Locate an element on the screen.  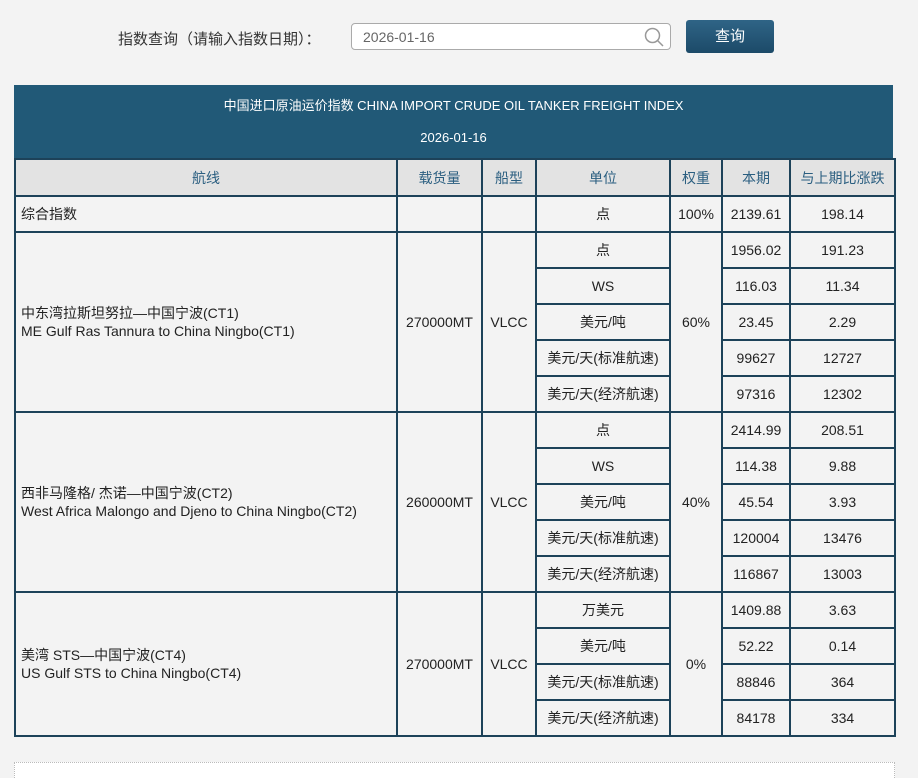
table-row: 美元/天(标准航速) 88846 364 is located at coordinates (455, 682).